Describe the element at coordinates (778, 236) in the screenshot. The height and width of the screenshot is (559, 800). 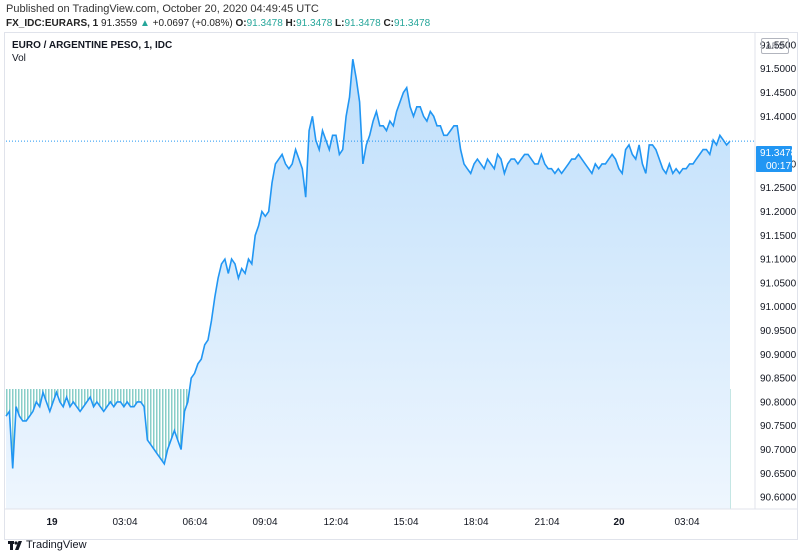
I see `price-tick-label: 91.1500` at that location.